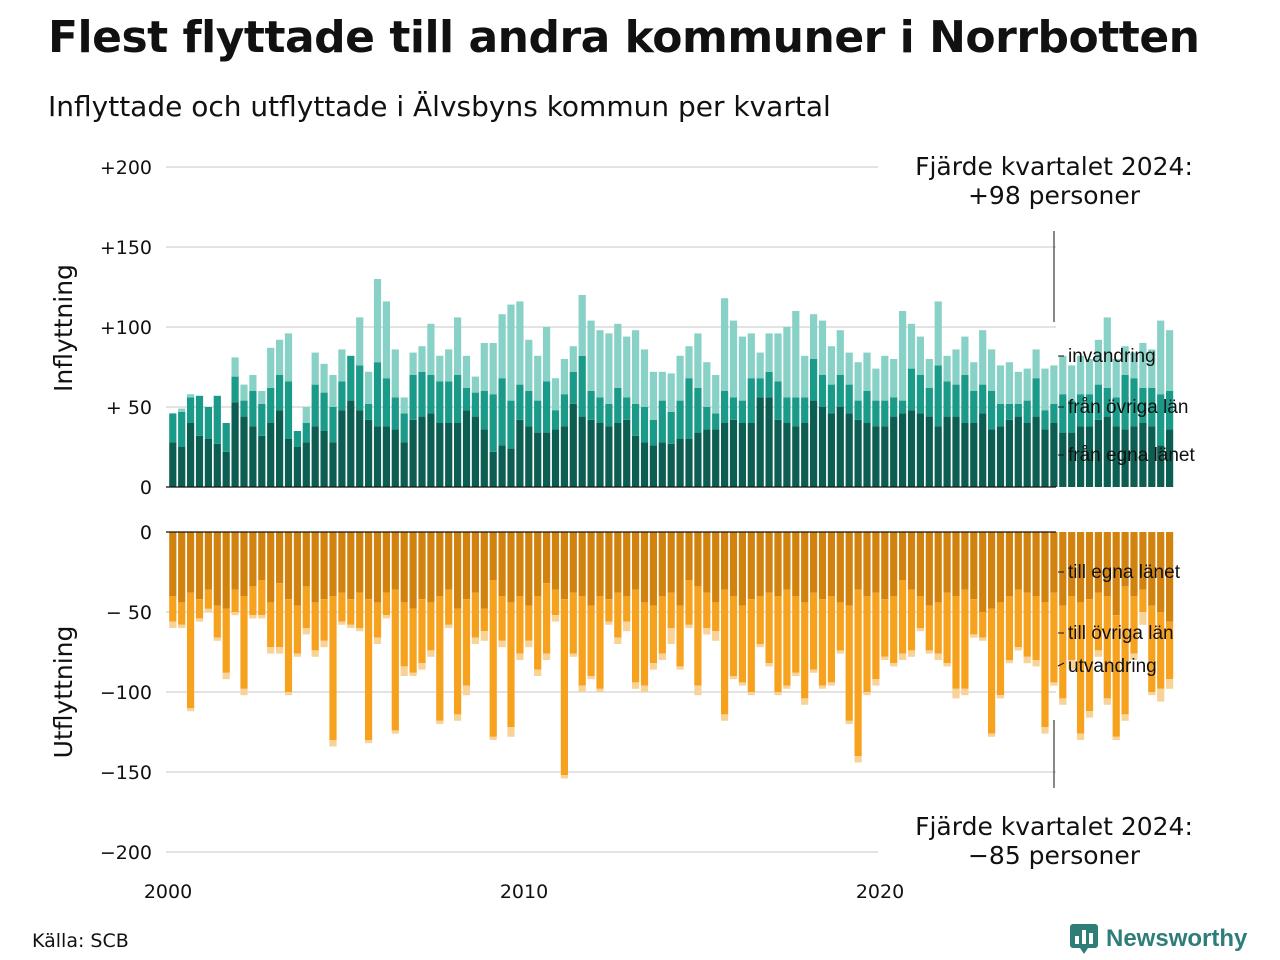 This screenshot has height=960, width=1280. Describe the element at coordinates (1121, 633) in the screenshot. I see `series-label: till övriga län` at that location.